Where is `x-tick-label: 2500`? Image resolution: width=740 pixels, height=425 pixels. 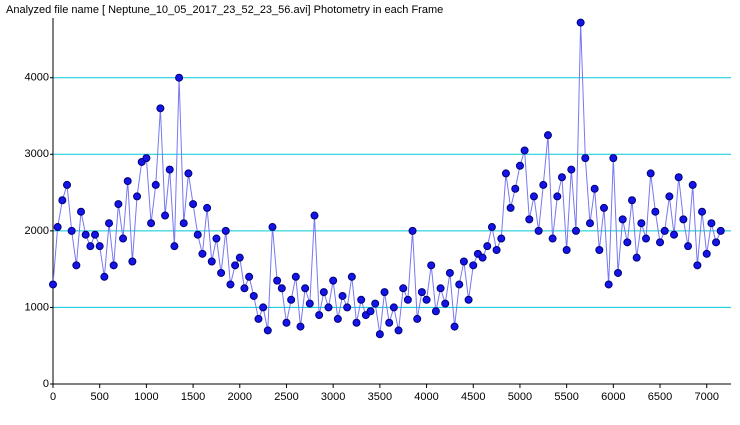
x-tick-label: 2500 is located at coordinates (286, 397).